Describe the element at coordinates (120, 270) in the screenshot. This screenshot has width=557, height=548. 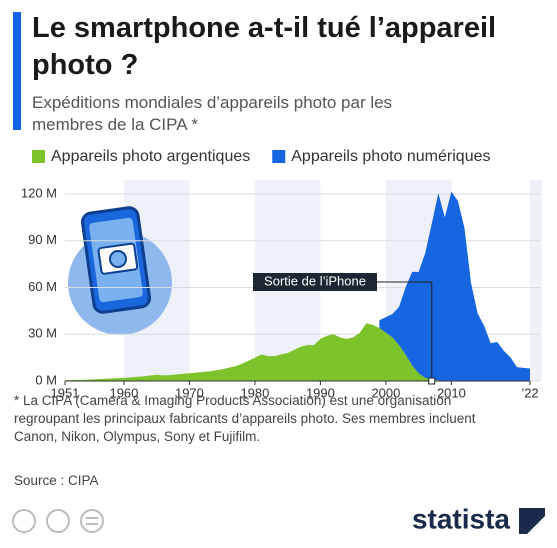
I see `phone-illustration` at that location.